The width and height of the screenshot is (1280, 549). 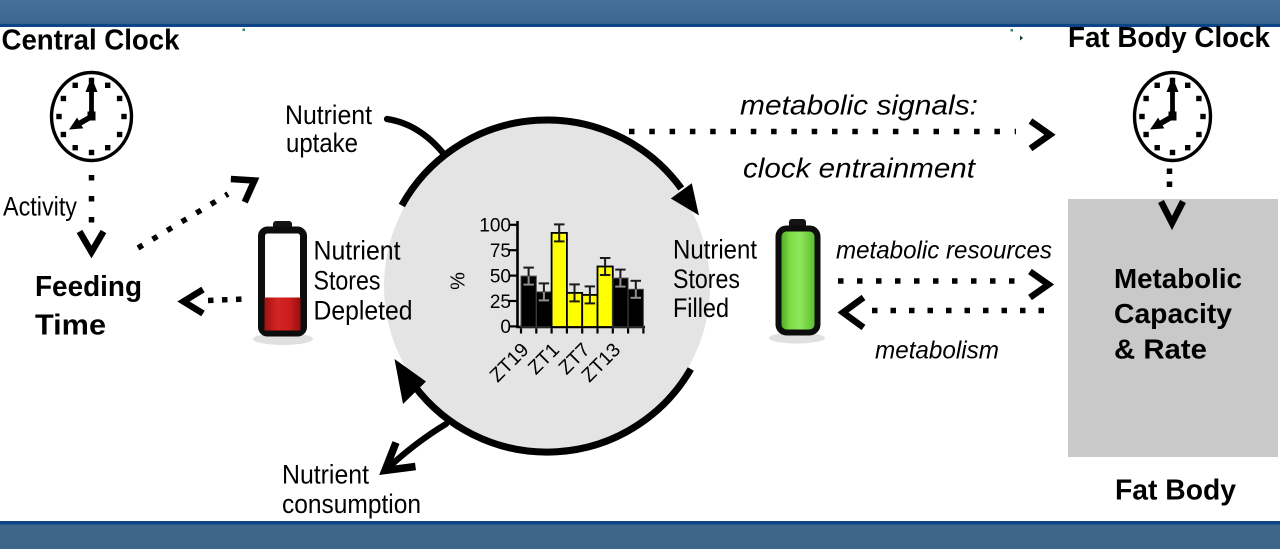 I want to click on svg-text: metabolic signals:, so click(x=859, y=105).